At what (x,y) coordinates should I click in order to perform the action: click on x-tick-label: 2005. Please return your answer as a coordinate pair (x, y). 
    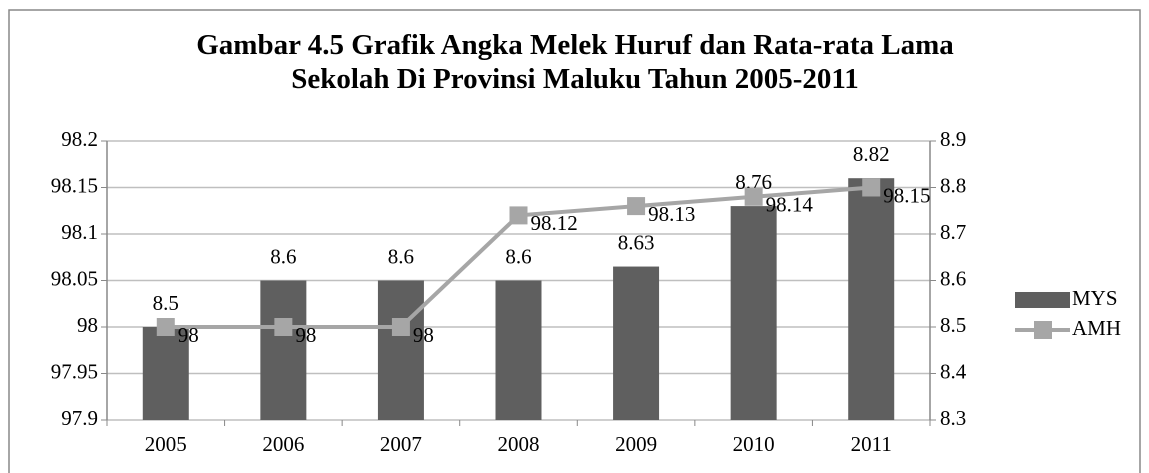
    Looking at the image, I should click on (166, 444).